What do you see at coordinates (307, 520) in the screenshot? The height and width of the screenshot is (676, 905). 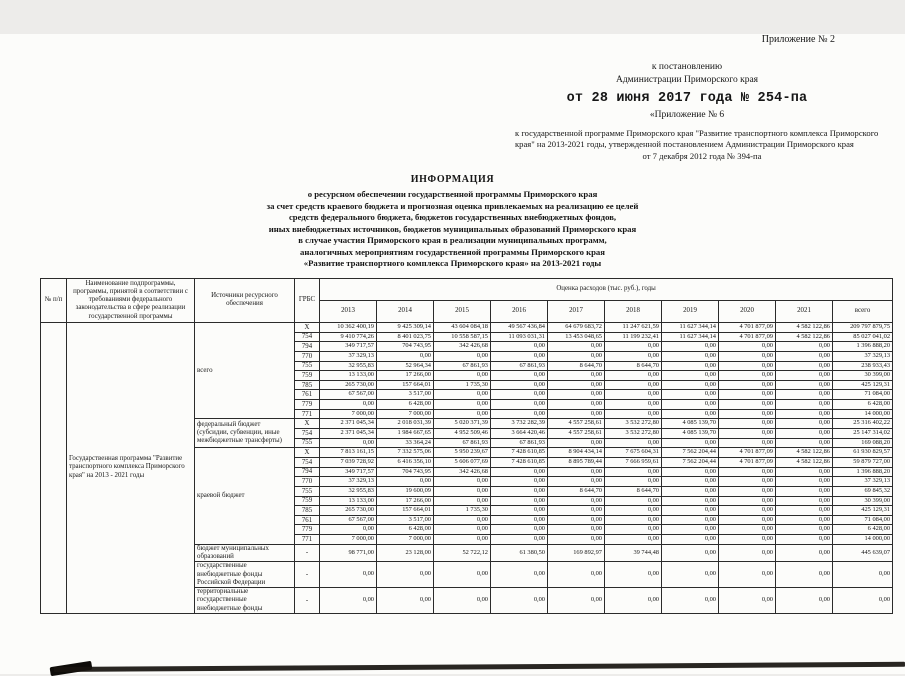 I see `grbs-cell: 761` at bounding box center [307, 520].